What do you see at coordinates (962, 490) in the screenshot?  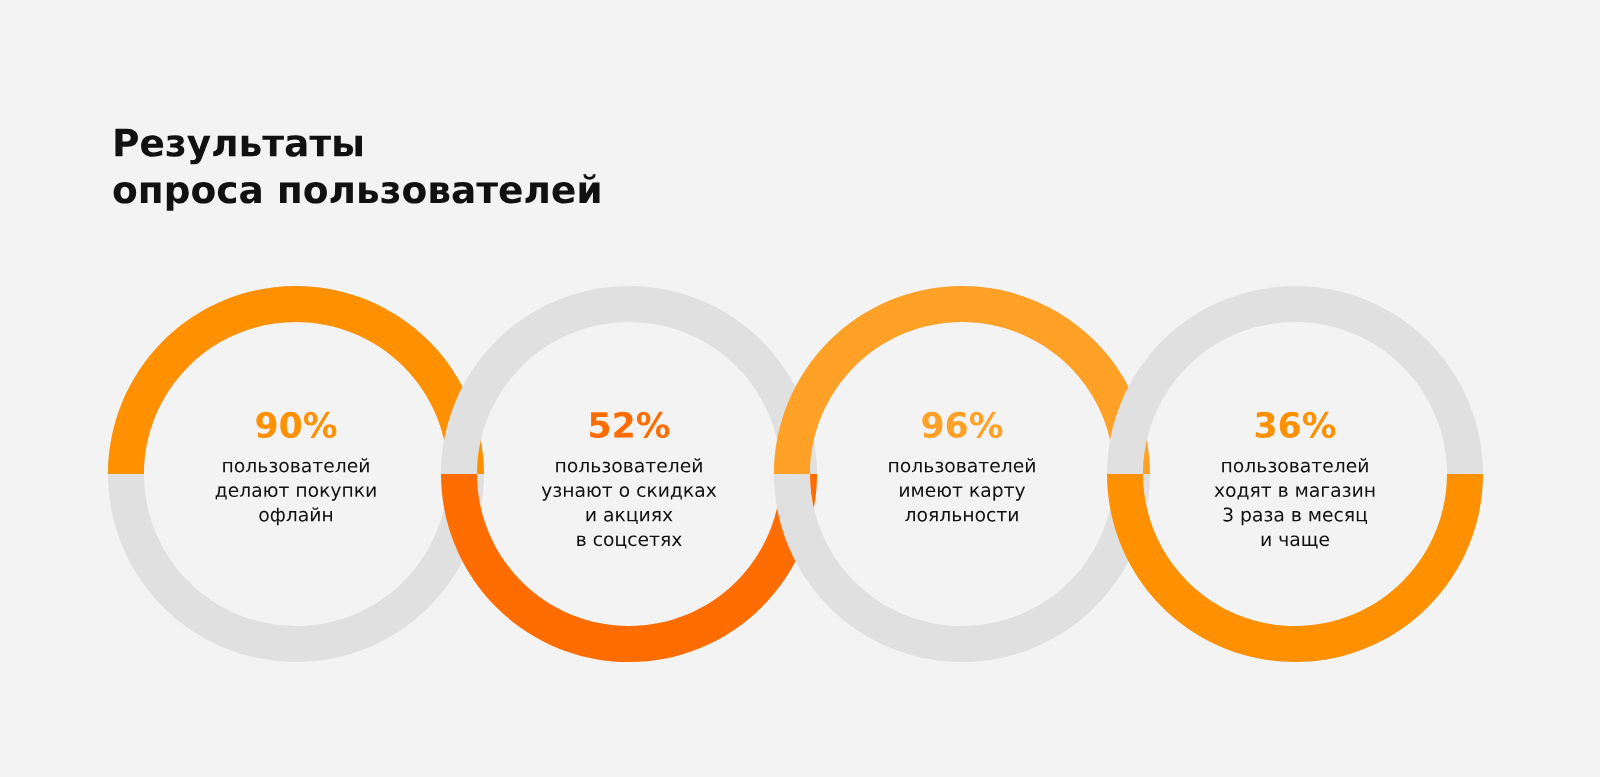 I see `category-label: пользователей имеют карту лояльности` at bounding box center [962, 490].